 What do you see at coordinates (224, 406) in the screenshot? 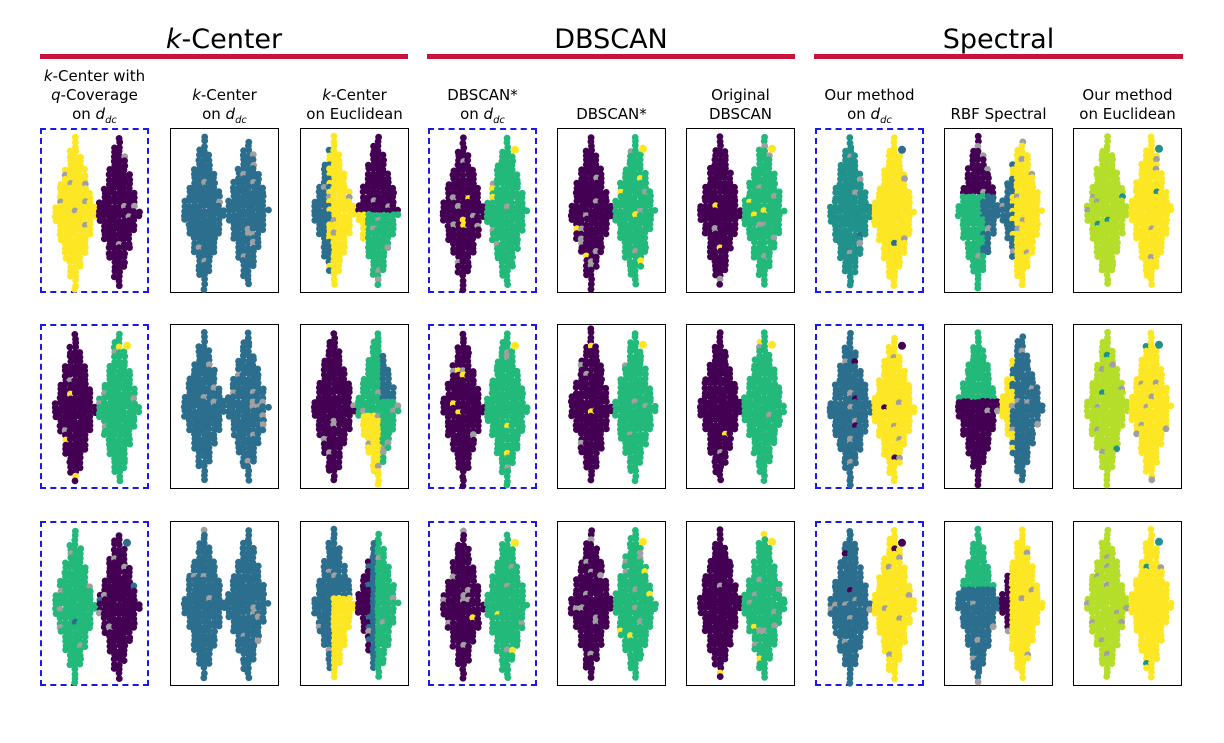
I see `scatter-panel-r1-c1` at bounding box center [224, 406].